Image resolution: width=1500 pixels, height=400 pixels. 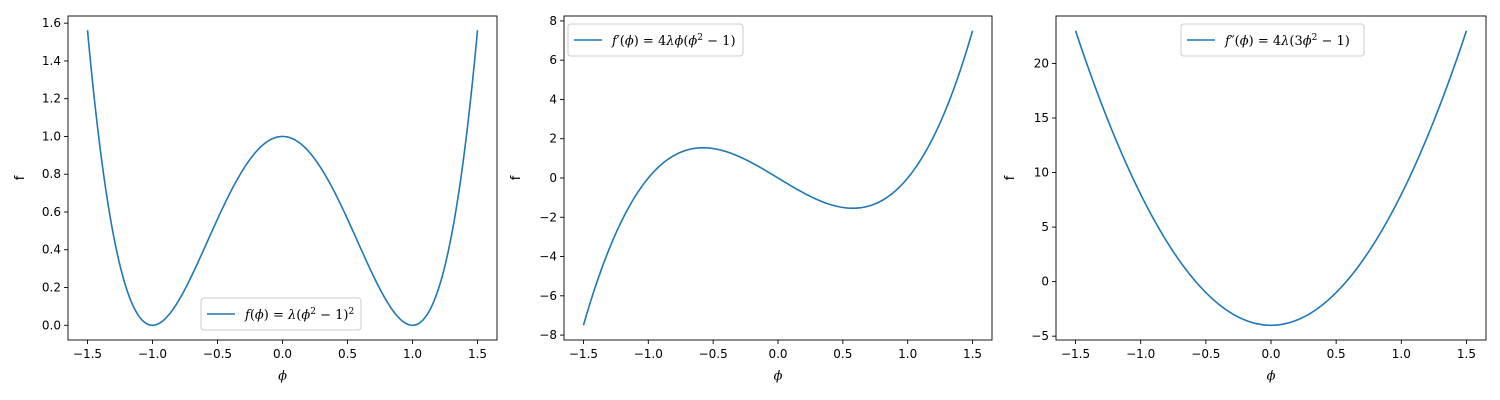 I want to click on y-tick-label: −5, so click(x=1040, y=336).